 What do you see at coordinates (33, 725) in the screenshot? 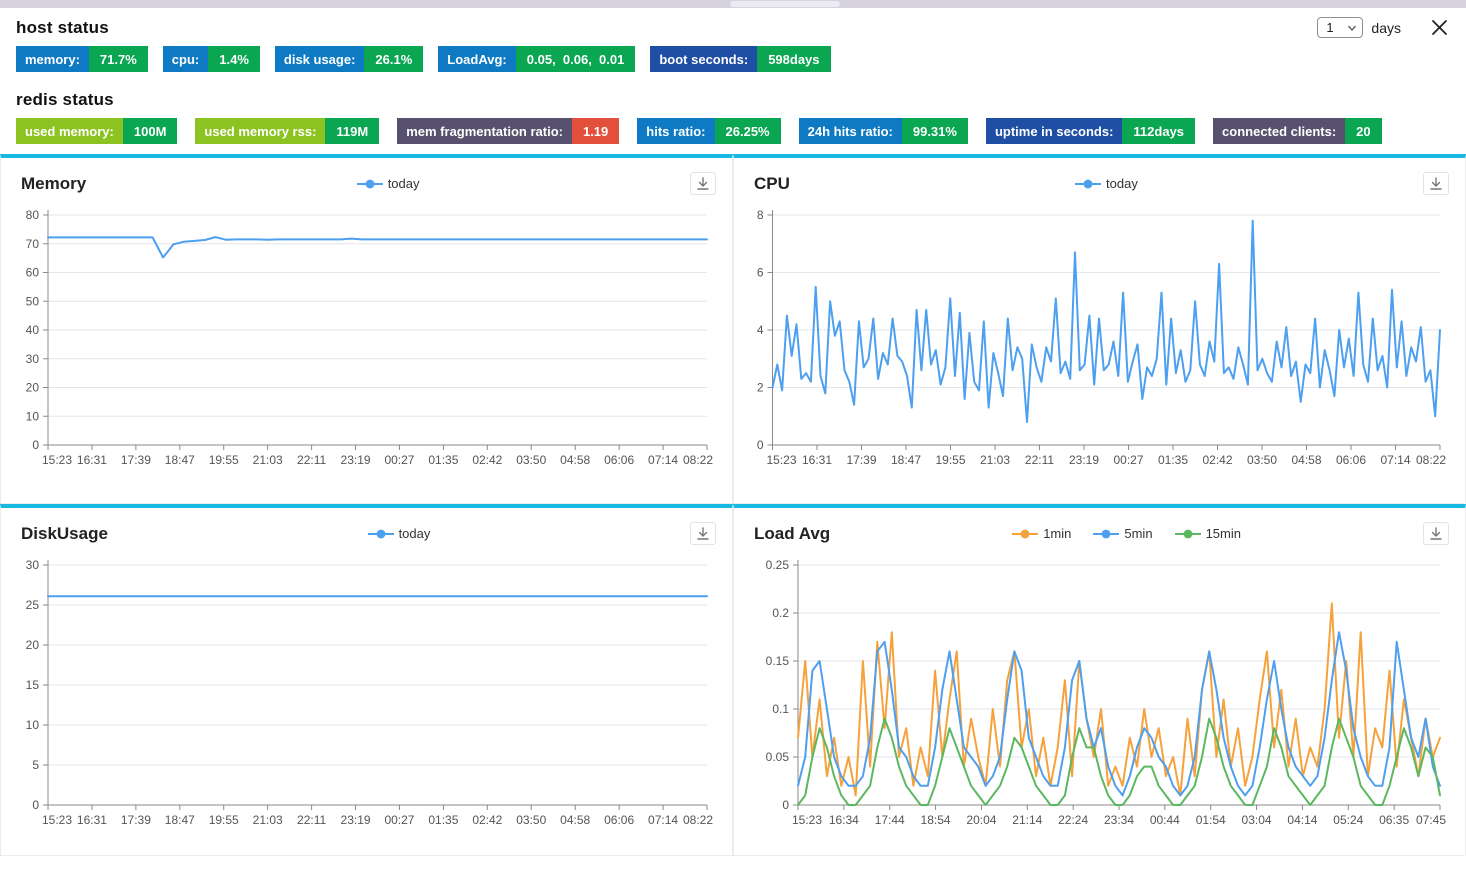
I see `svg-text: 10` at bounding box center [33, 725].